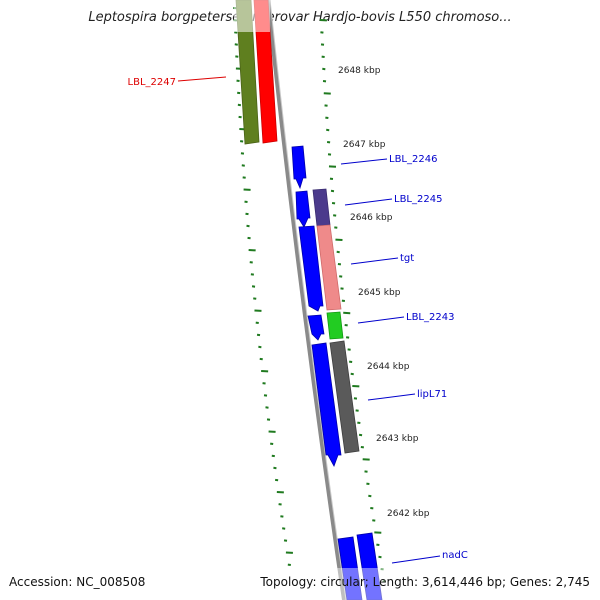  I want to click on gene-label: nadC, so click(455, 555).